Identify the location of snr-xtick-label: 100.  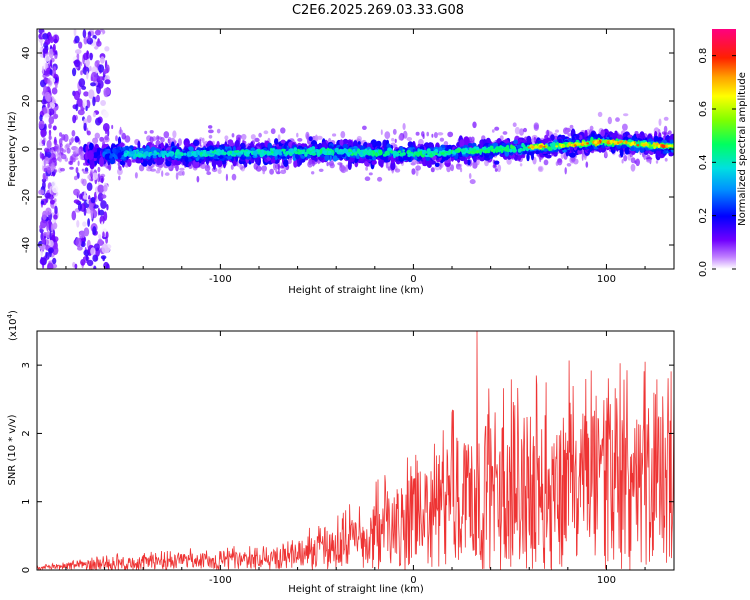
(606, 580).